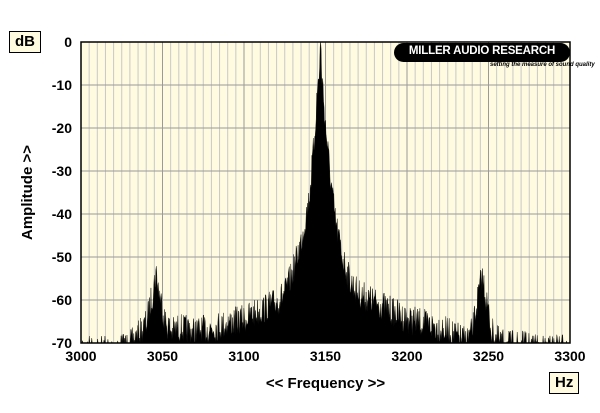 The width and height of the screenshot is (600, 413). What do you see at coordinates (162, 356) in the screenshot?
I see `x-tick-label: 3050` at bounding box center [162, 356].